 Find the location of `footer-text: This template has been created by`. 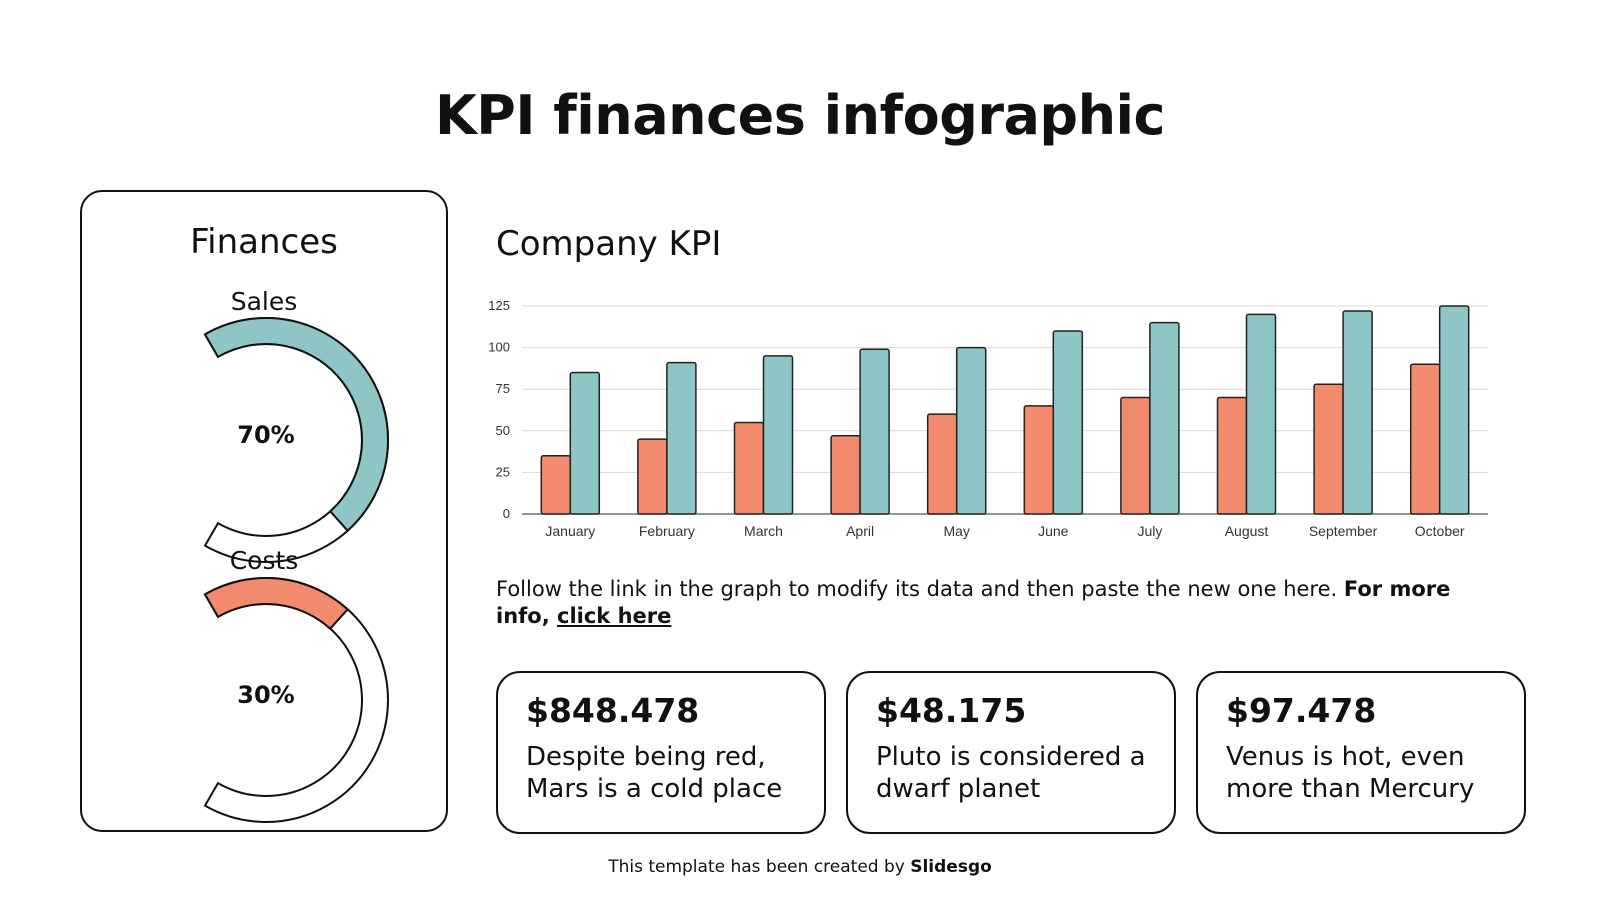

footer-text: This template has been created by is located at coordinates (759, 867).